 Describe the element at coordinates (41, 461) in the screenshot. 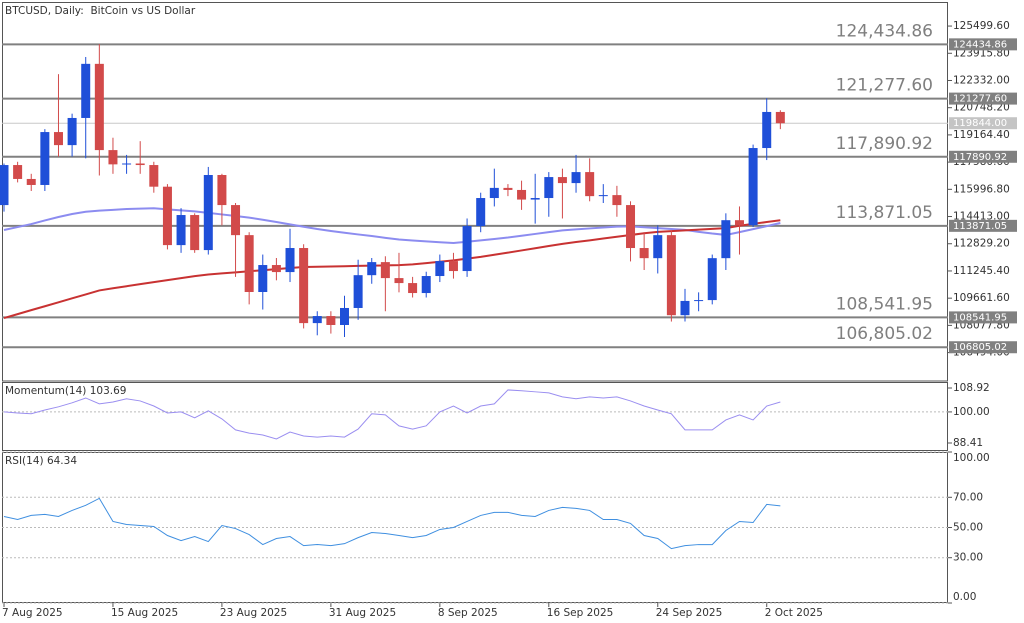

I see `panel-title: RSI(14) 64.34` at that location.